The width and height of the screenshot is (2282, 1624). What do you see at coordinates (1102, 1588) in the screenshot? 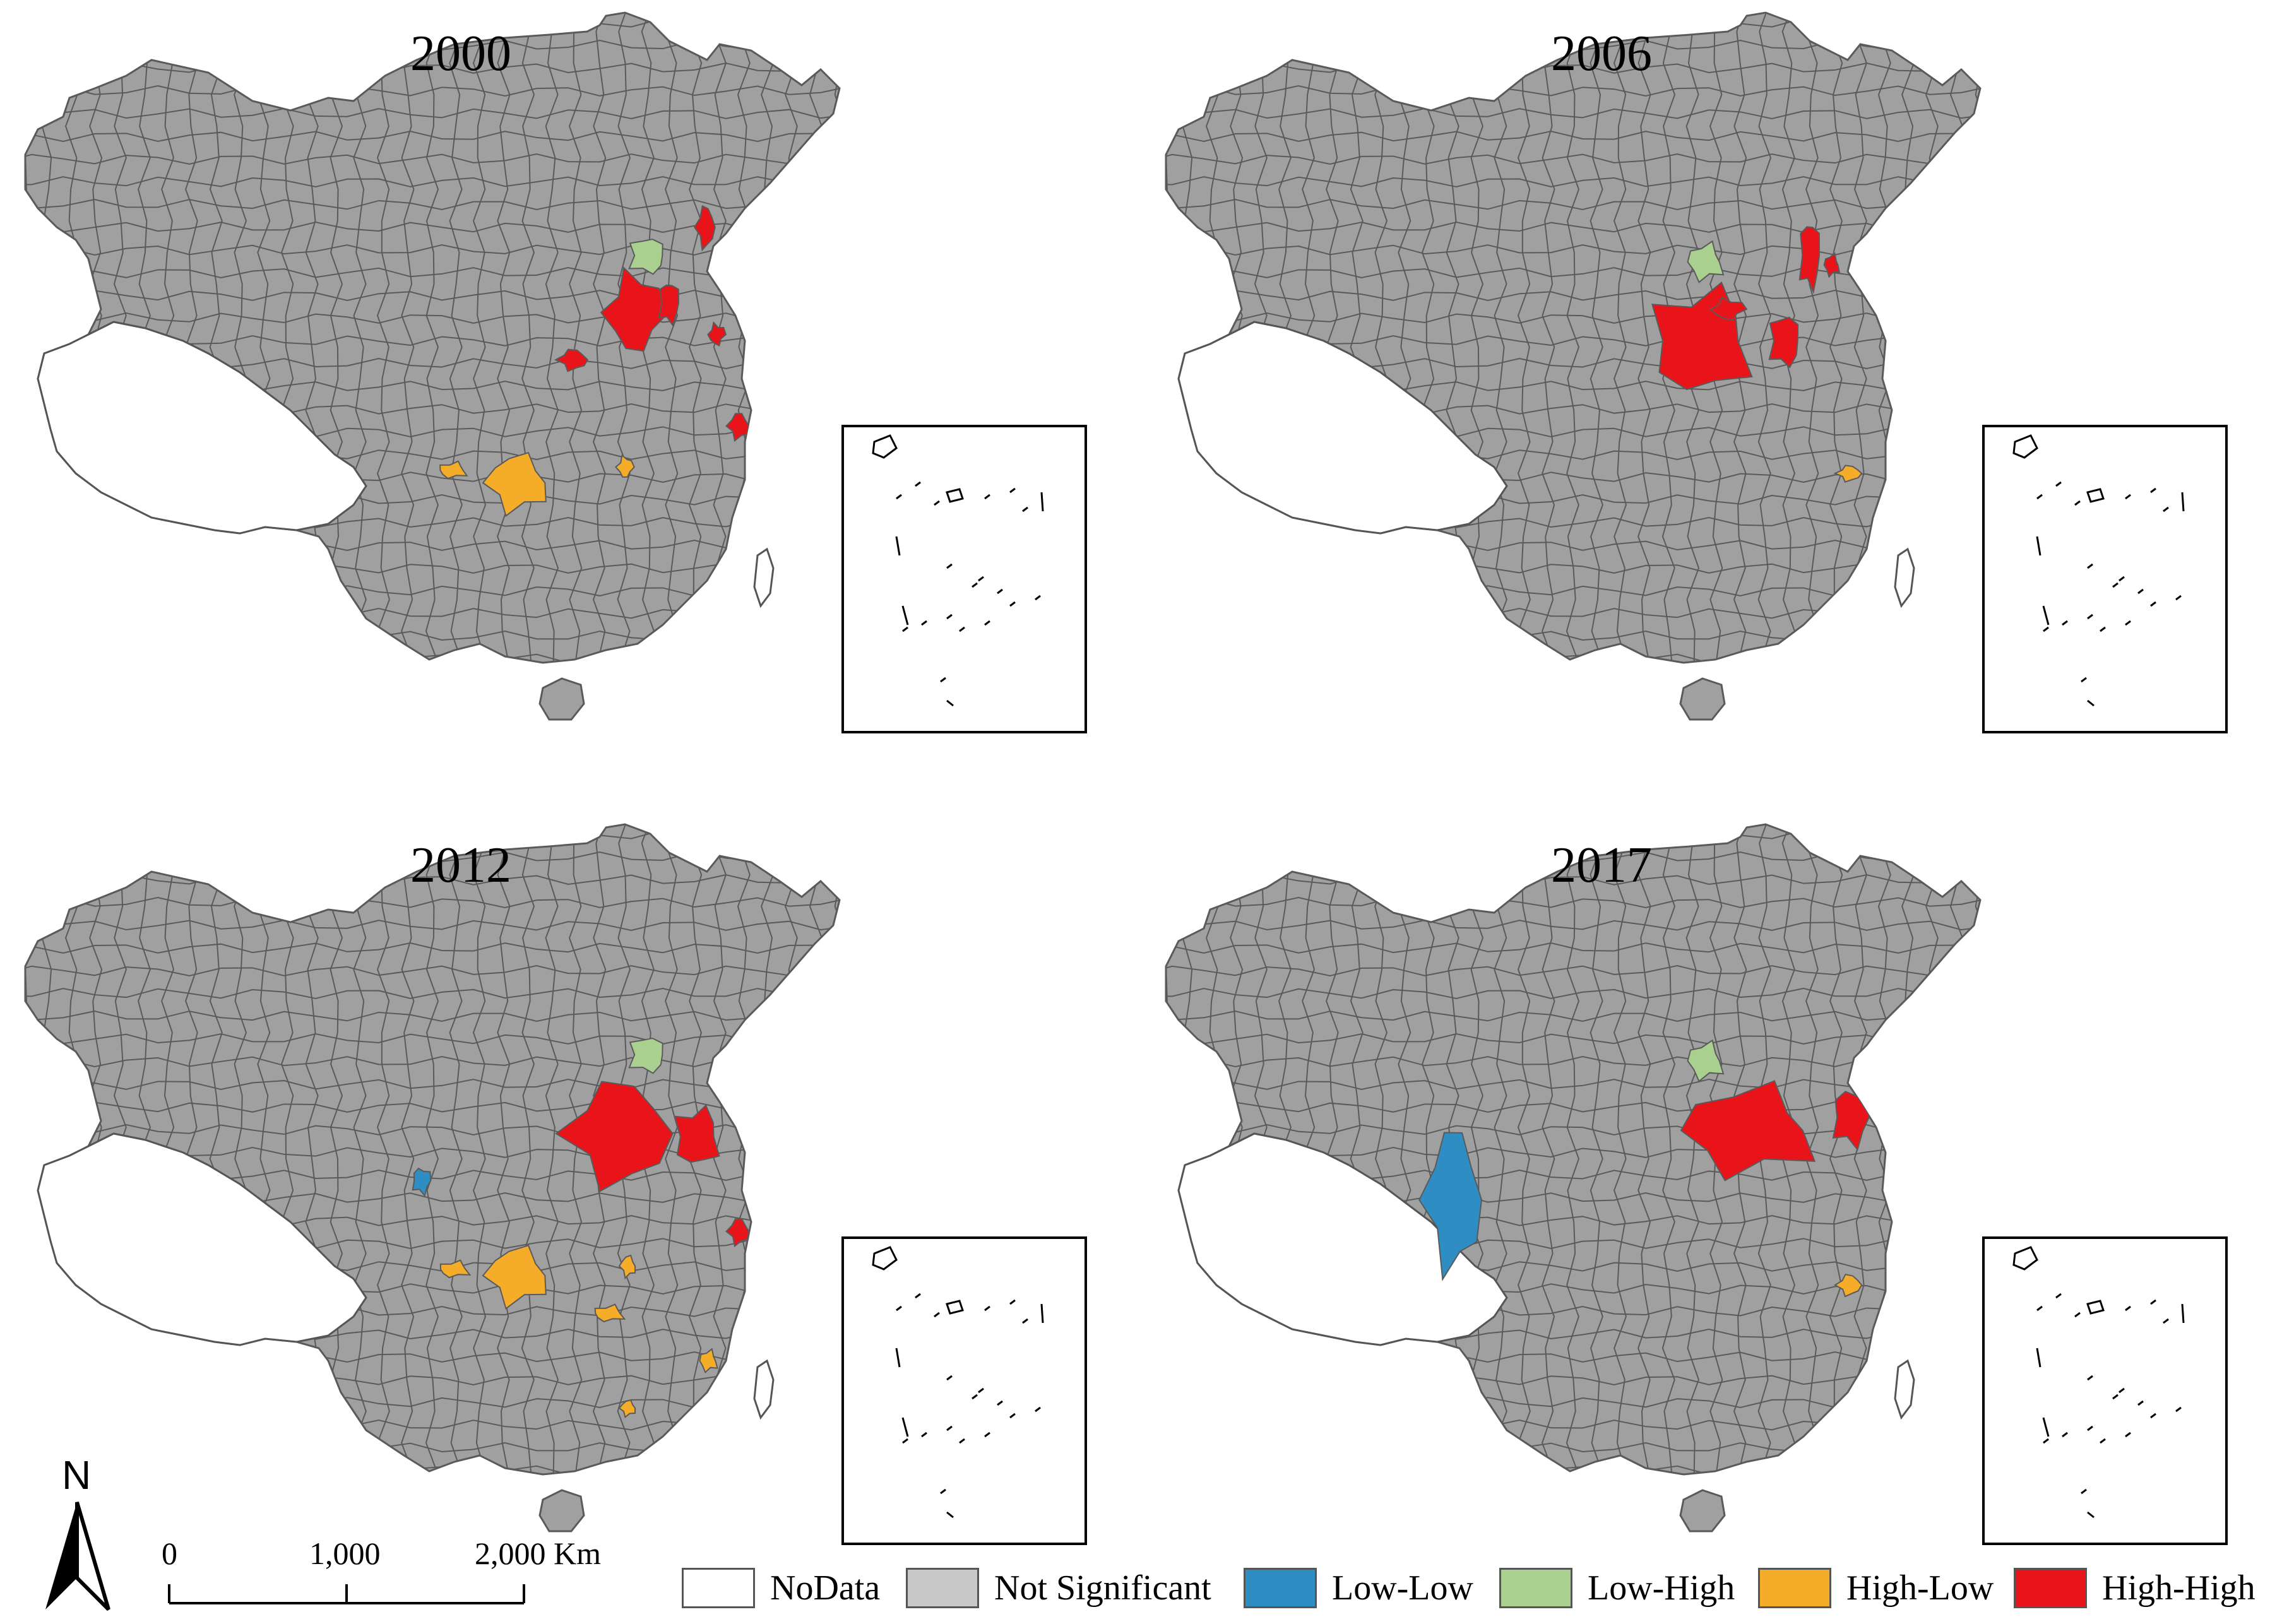
I see `legend-label: Not Significant` at bounding box center [1102, 1588].